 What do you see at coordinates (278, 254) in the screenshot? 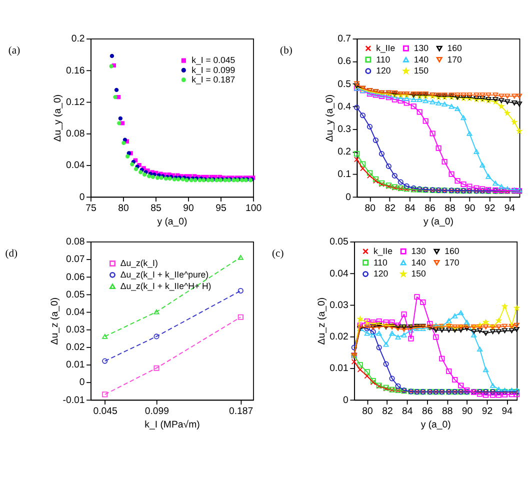
I see `text: (c)` at bounding box center [278, 254].